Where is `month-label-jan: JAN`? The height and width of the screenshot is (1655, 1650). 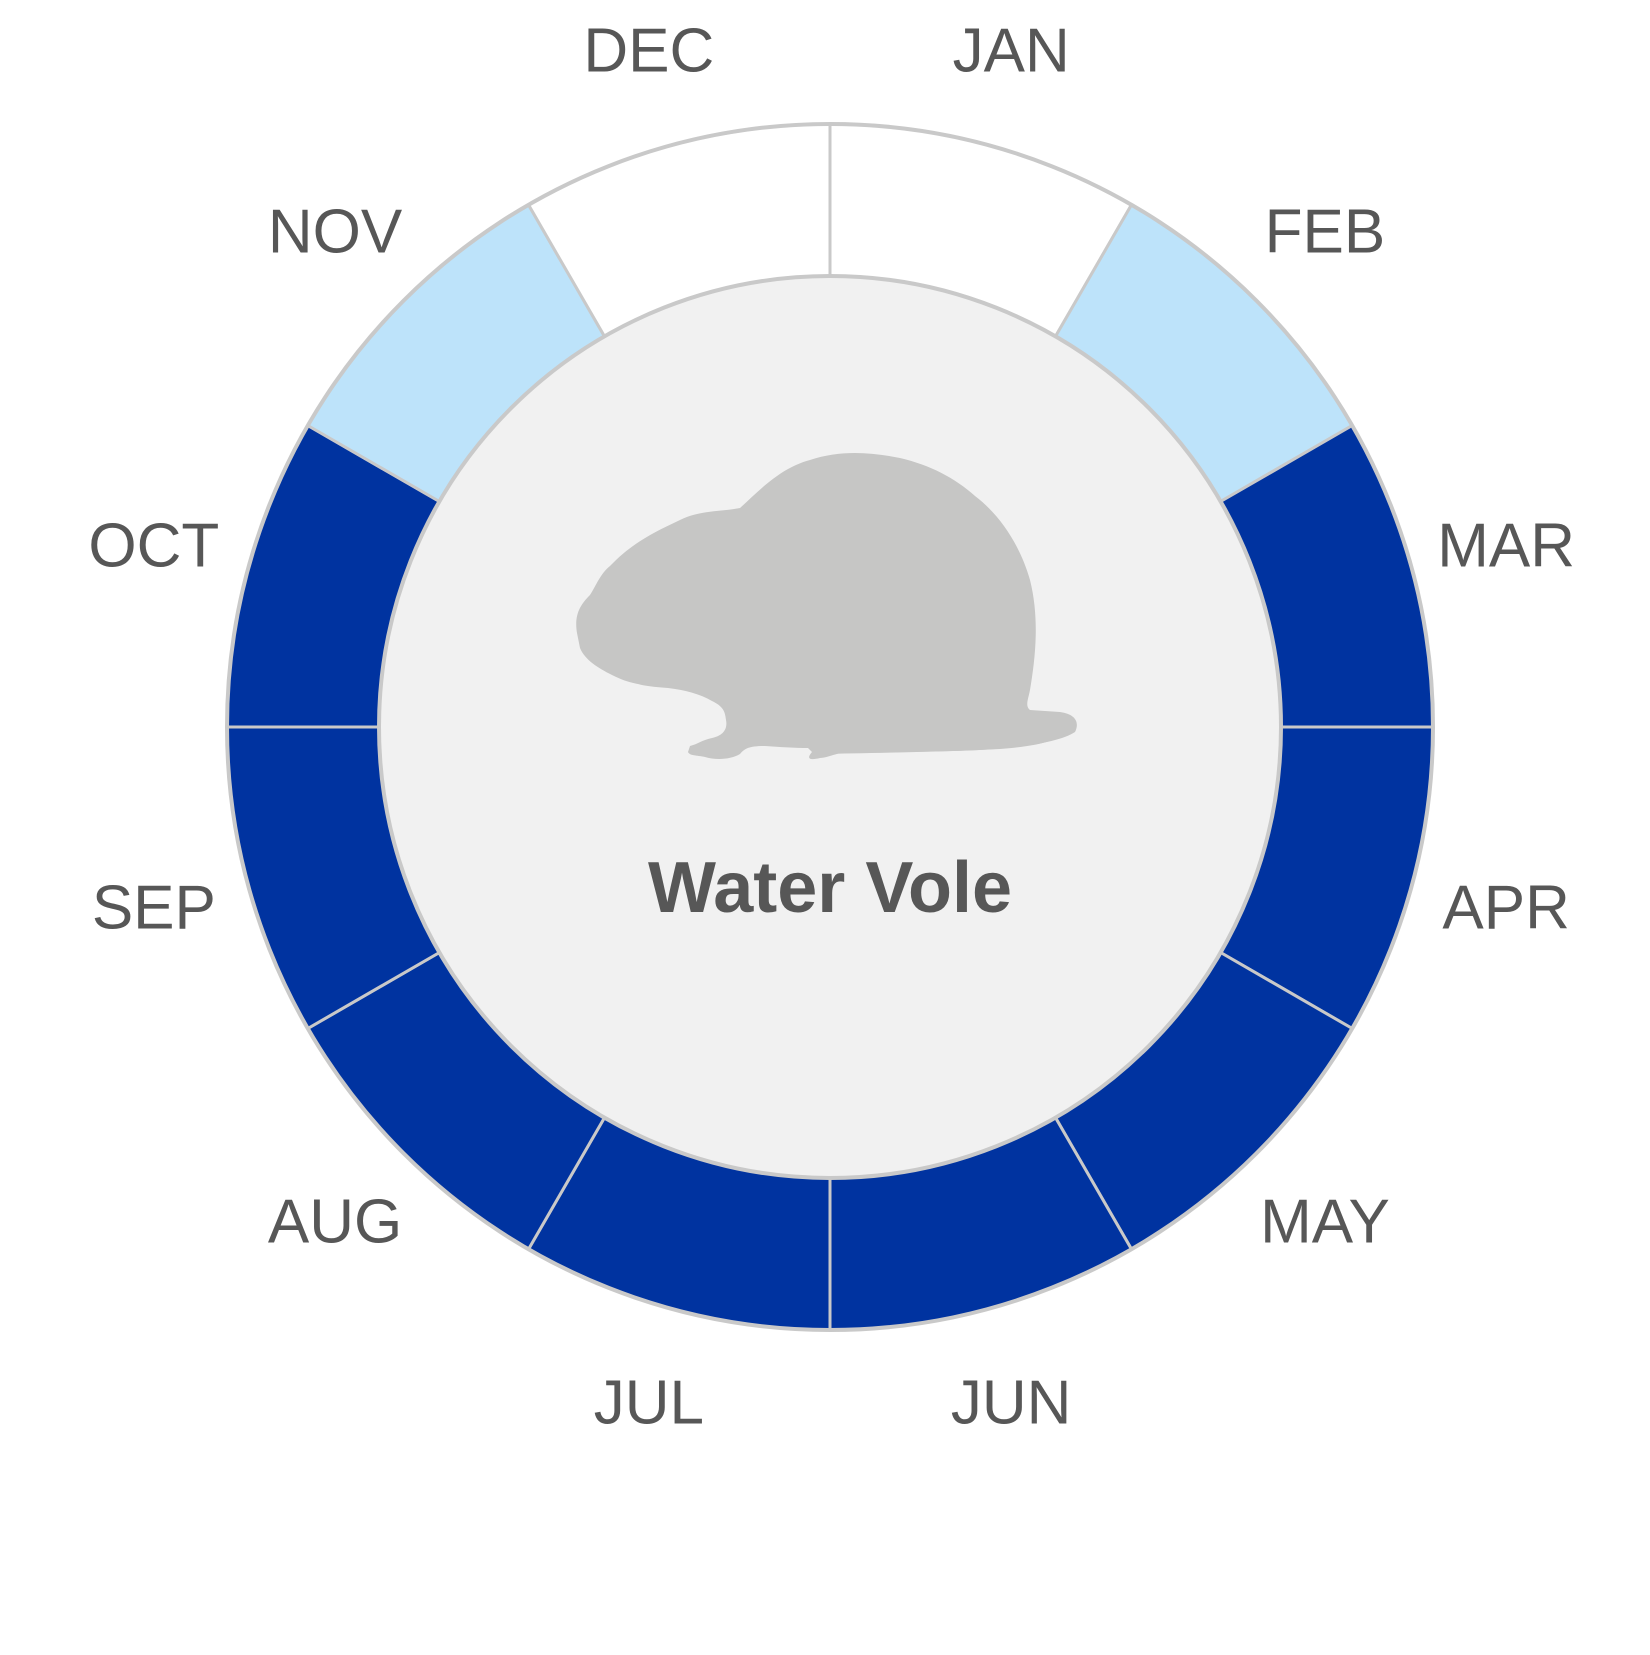 month-label-jan: JAN is located at coordinates (1011, 50).